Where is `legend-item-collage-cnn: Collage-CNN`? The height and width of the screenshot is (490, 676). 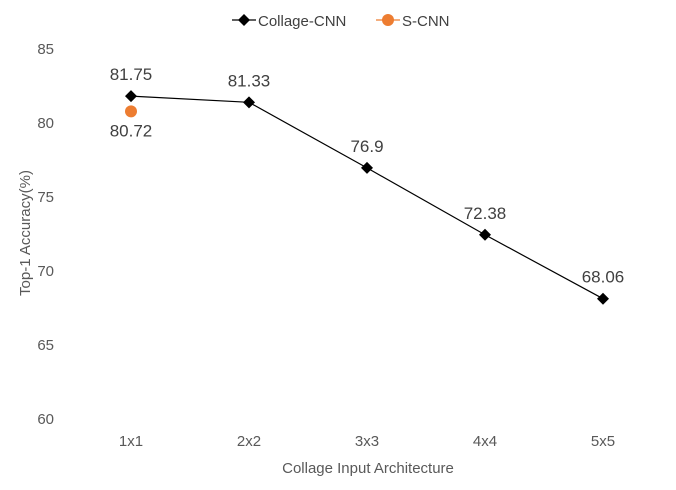
legend-item-collage-cnn: Collage-CNN is located at coordinates (289, 21).